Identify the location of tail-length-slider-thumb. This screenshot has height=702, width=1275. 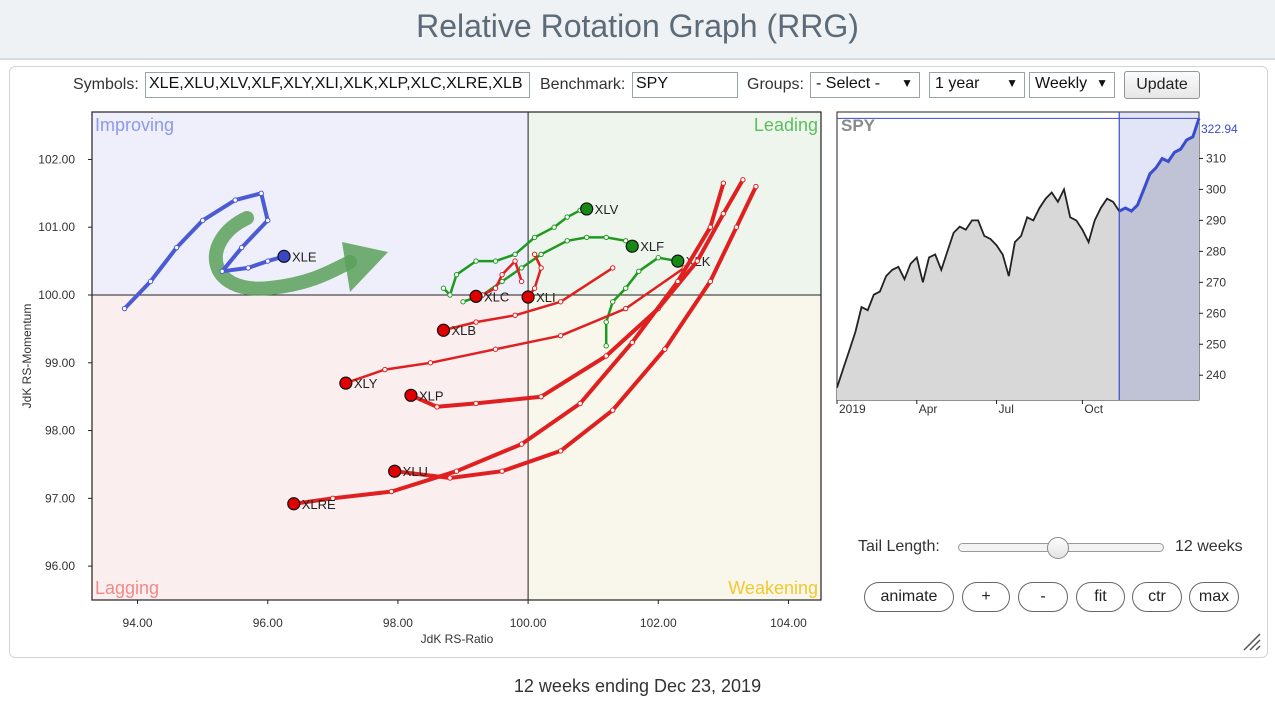
(1057, 548).